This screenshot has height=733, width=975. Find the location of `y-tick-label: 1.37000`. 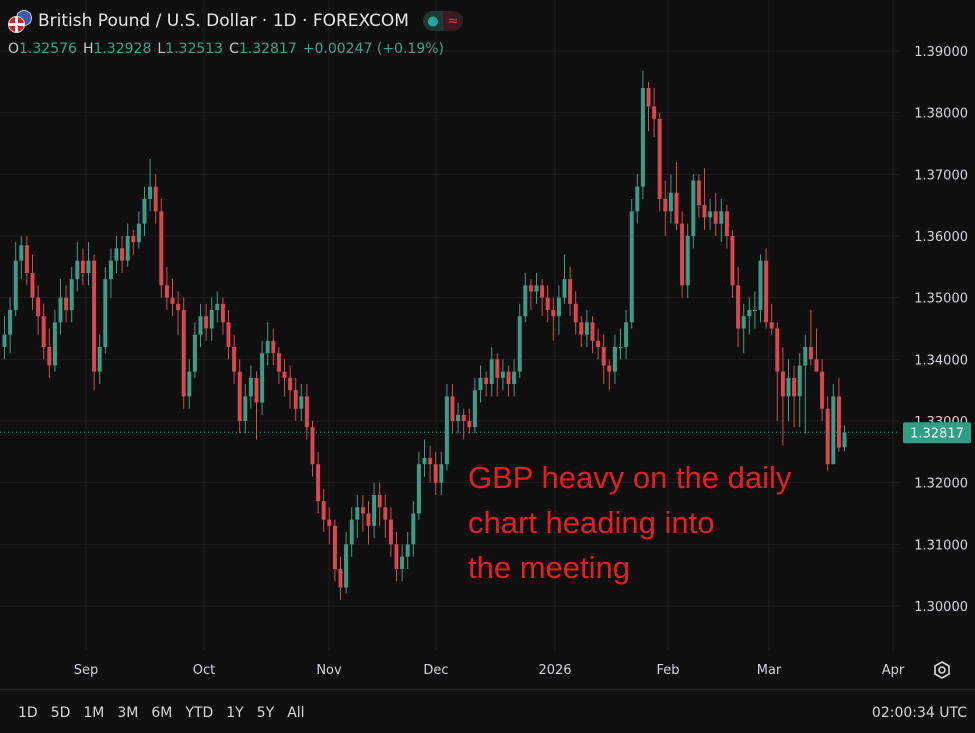

y-tick-label: 1.37000 is located at coordinates (941, 175).